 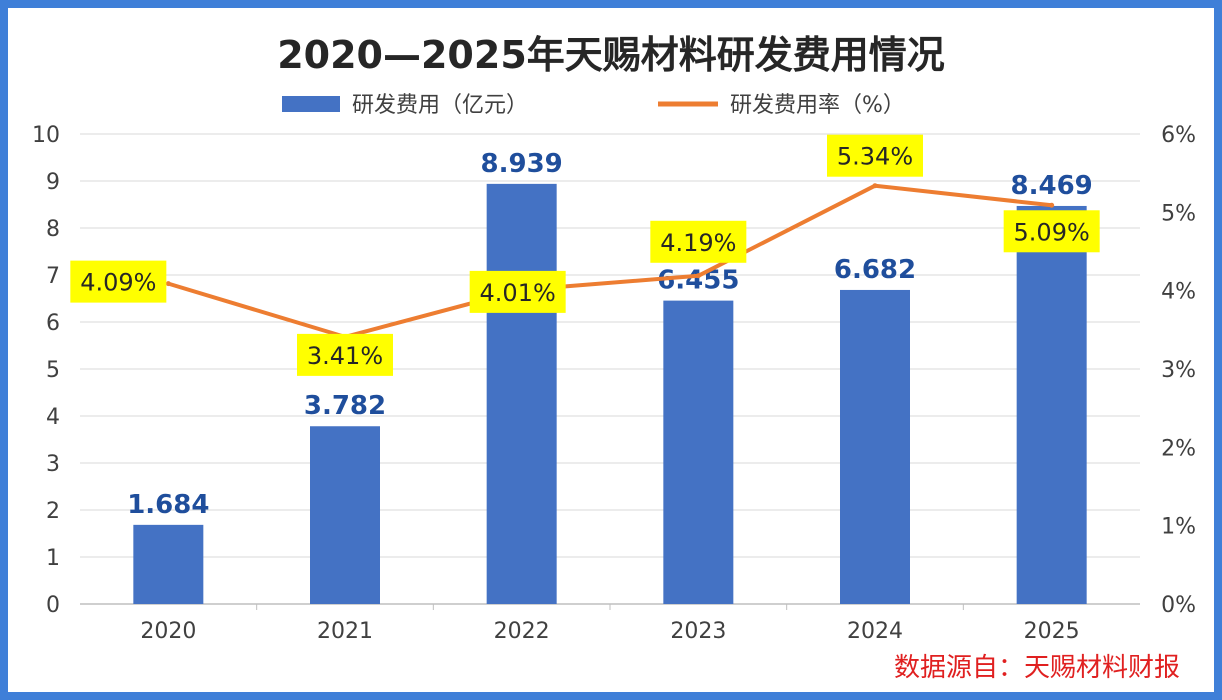 I want to click on right-tick-label: 3%, so click(x=1178, y=370).